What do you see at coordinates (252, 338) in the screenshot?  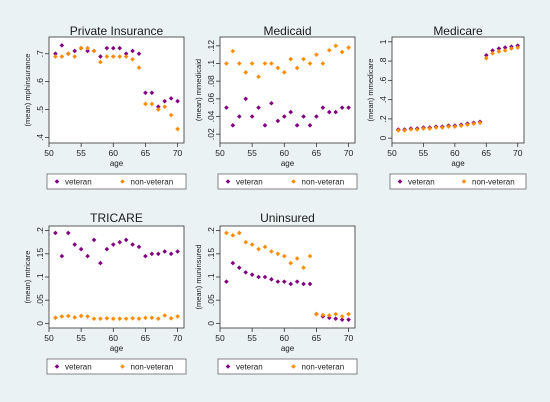 I see `x-tick-label: 55` at bounding box center [252, 338].